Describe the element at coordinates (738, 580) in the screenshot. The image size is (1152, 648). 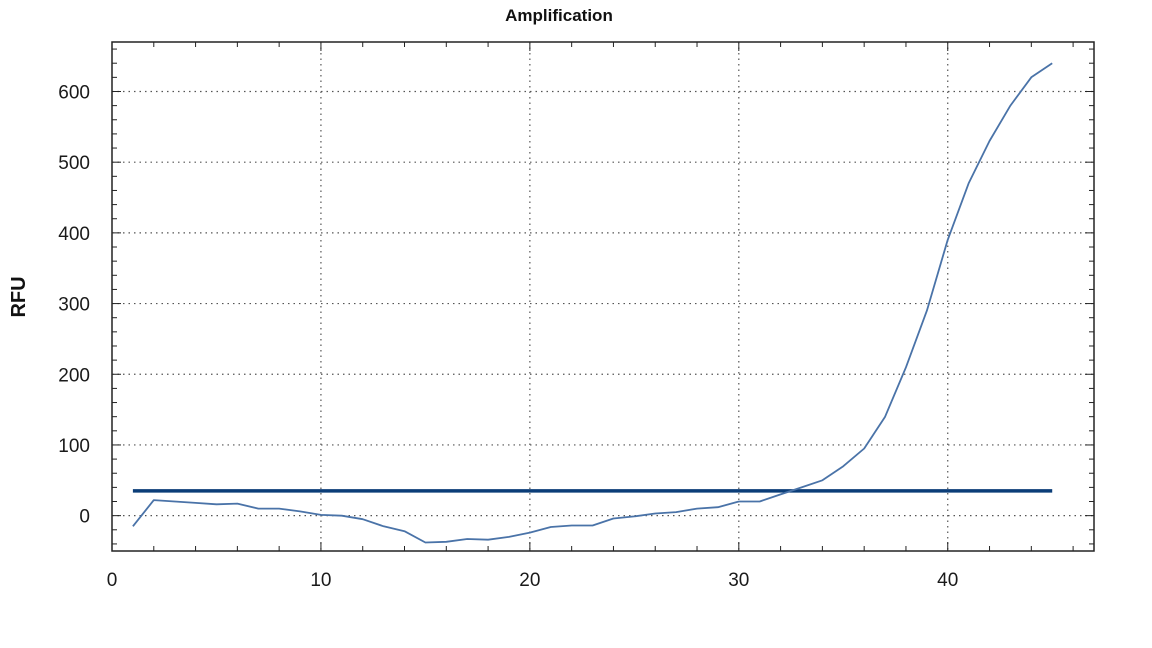
I see `x-tick-label: 30` at that location.